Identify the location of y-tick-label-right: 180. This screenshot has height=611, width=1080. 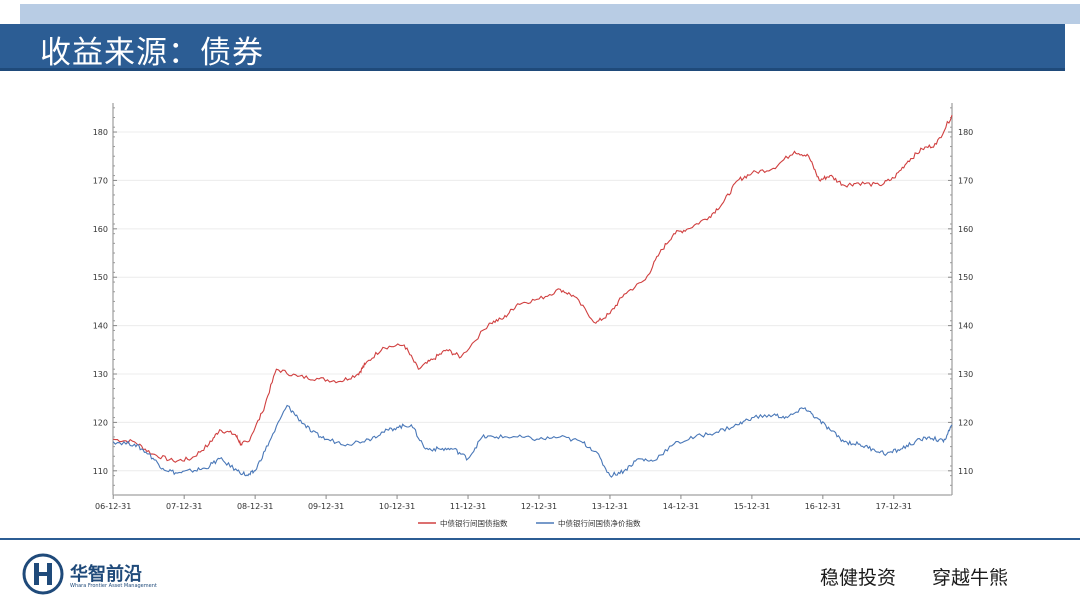
(965, 132).